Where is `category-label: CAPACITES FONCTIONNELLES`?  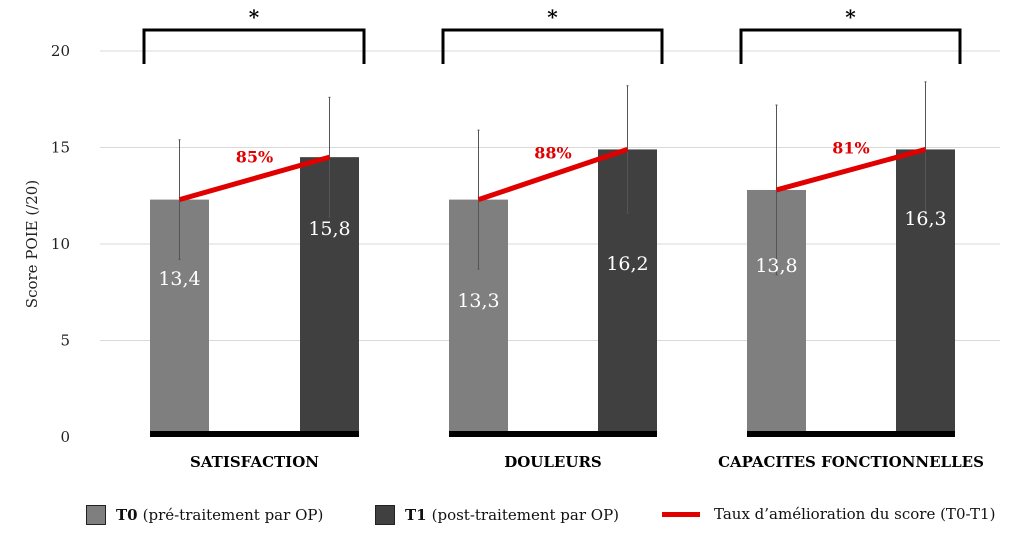 category-label: CAPACITES FONCTIONNELLES is located at coordinates (851, 462).